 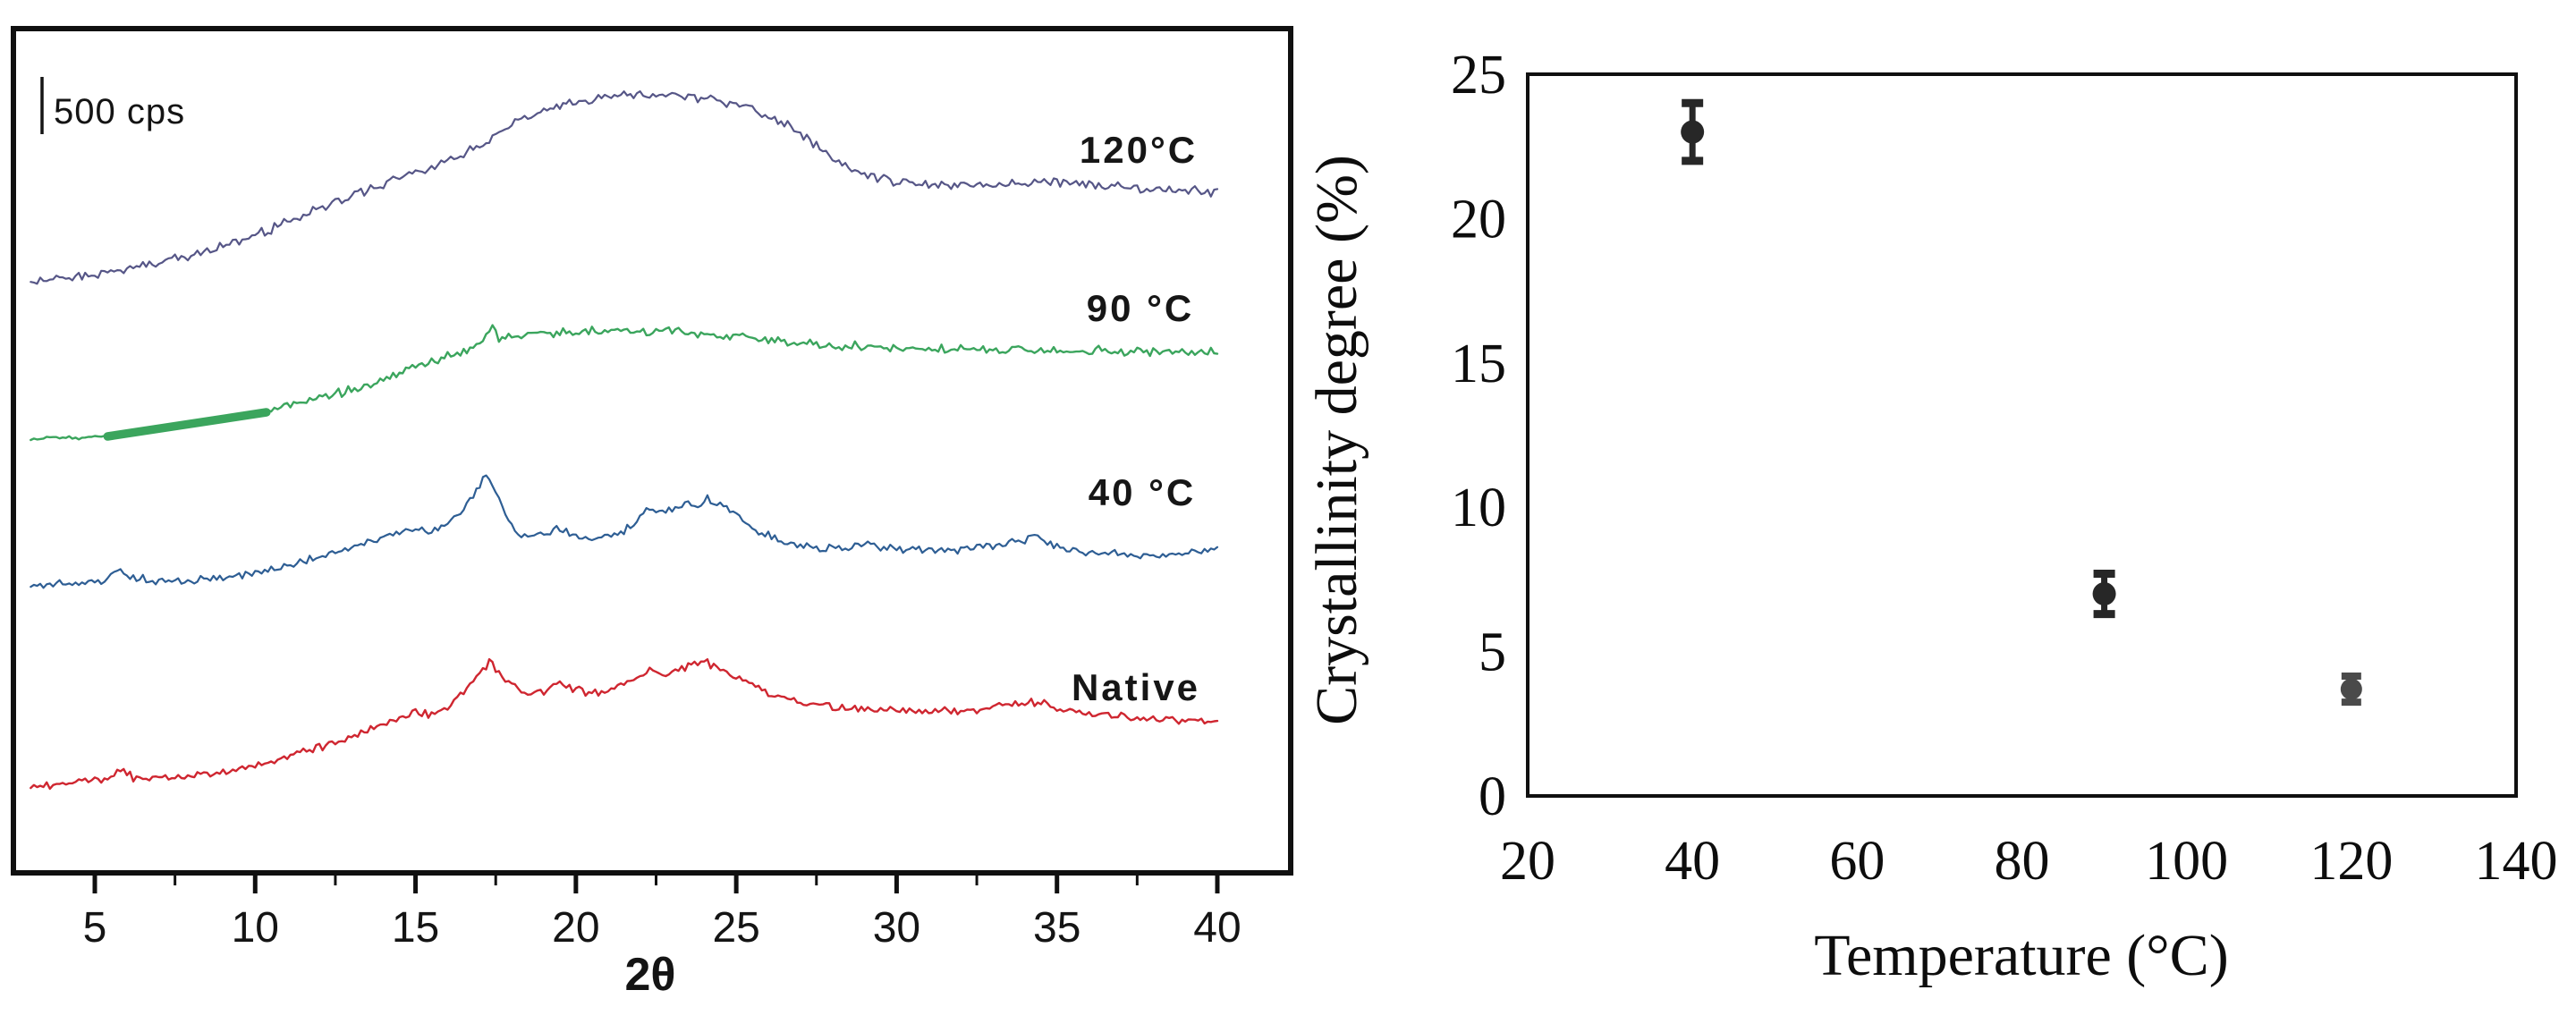 I want to click on trace-label: 90 °C, so click(x=1141, y=308).